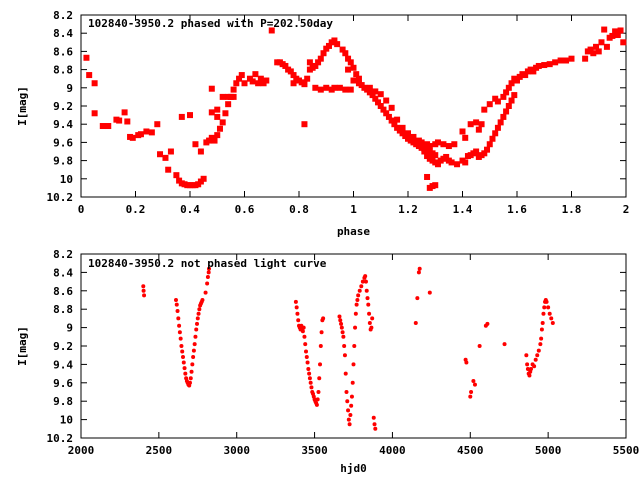 This screenshot has width=640, height=480. I want to click on x-tick-label: 0.4, so click(190, 209).